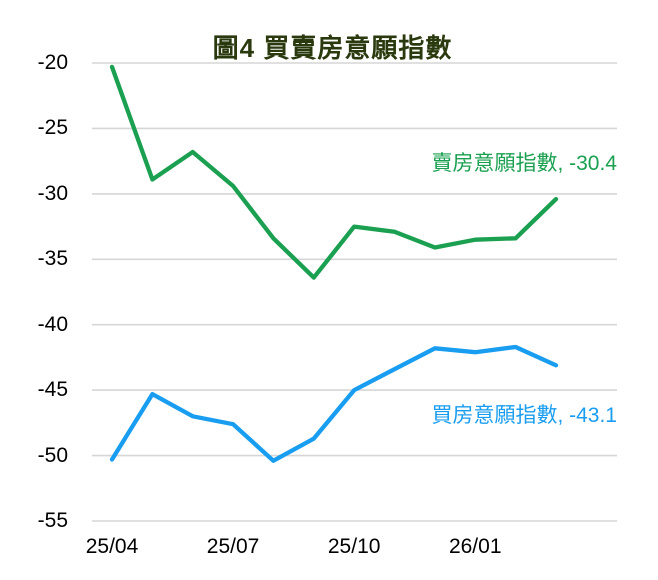 Image resolution: width=658 pixels, height=580 pixels. I want to click on x-tick-label: 25/07, so click(233, 546).